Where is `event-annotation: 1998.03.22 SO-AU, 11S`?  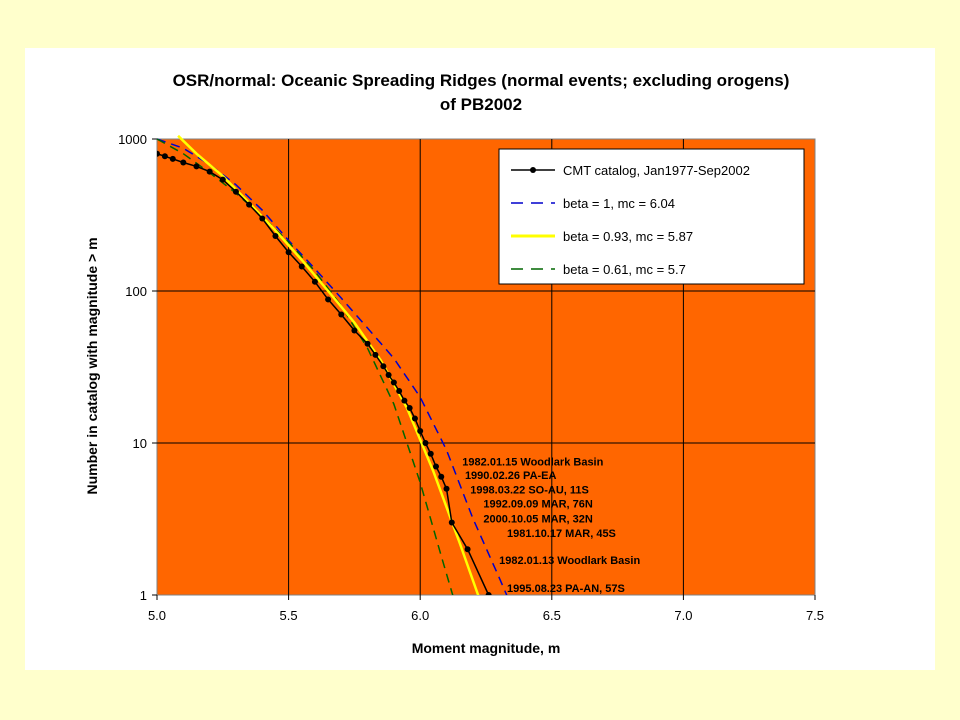
event-annotation: 1998.03.22 SO-AU, 11S is located at coordinates (529, 491).